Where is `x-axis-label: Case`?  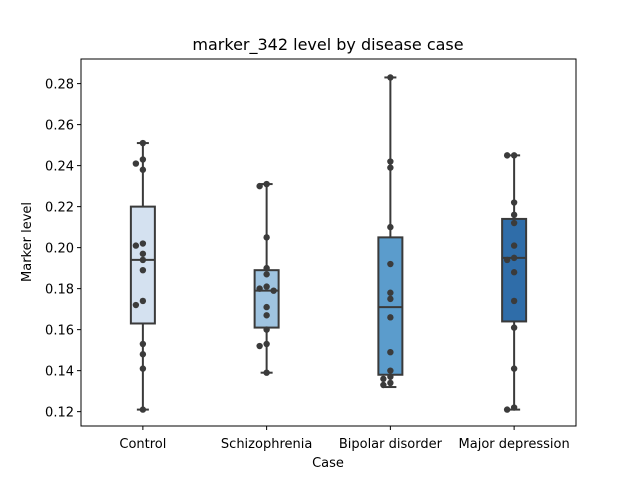 x-axis-label: Case is located at coordinates (328, 463).